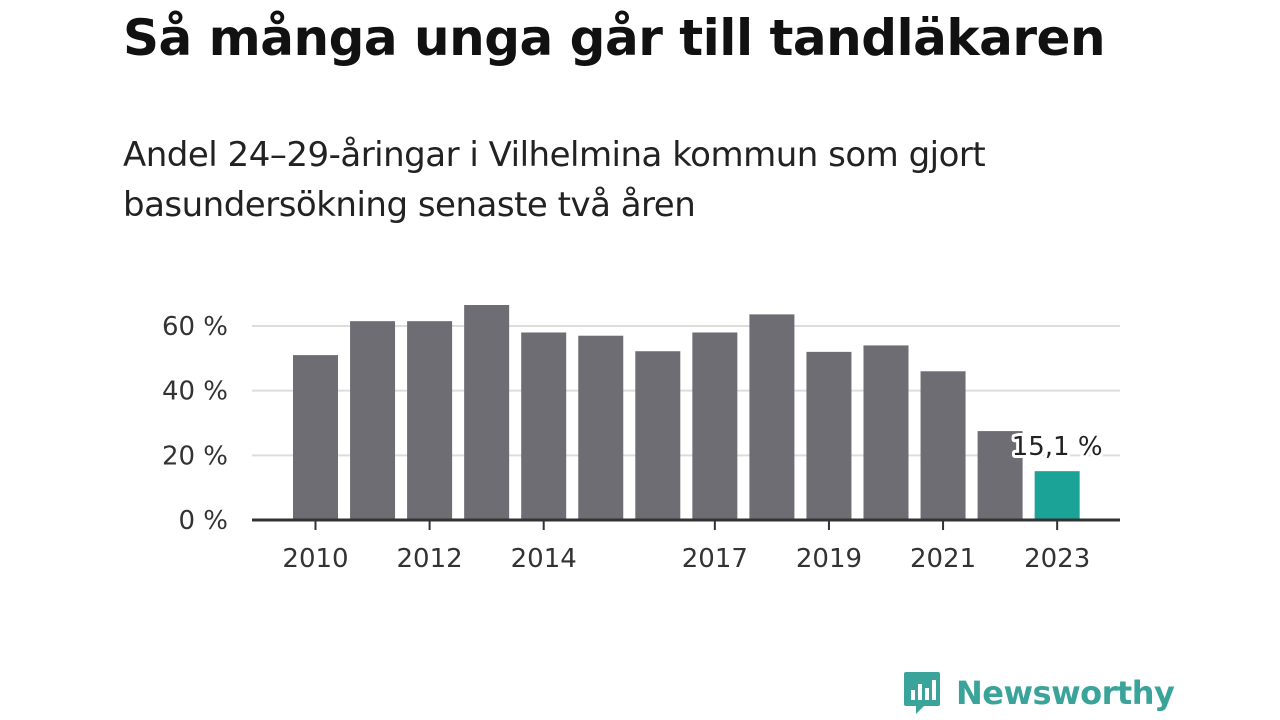 Image resolution: width=1280 pixels, height=720 pixels. What do you see at coordinates (886, 432) in the screenshot?
I see `bar-2020` at bounding box center [886, 432].